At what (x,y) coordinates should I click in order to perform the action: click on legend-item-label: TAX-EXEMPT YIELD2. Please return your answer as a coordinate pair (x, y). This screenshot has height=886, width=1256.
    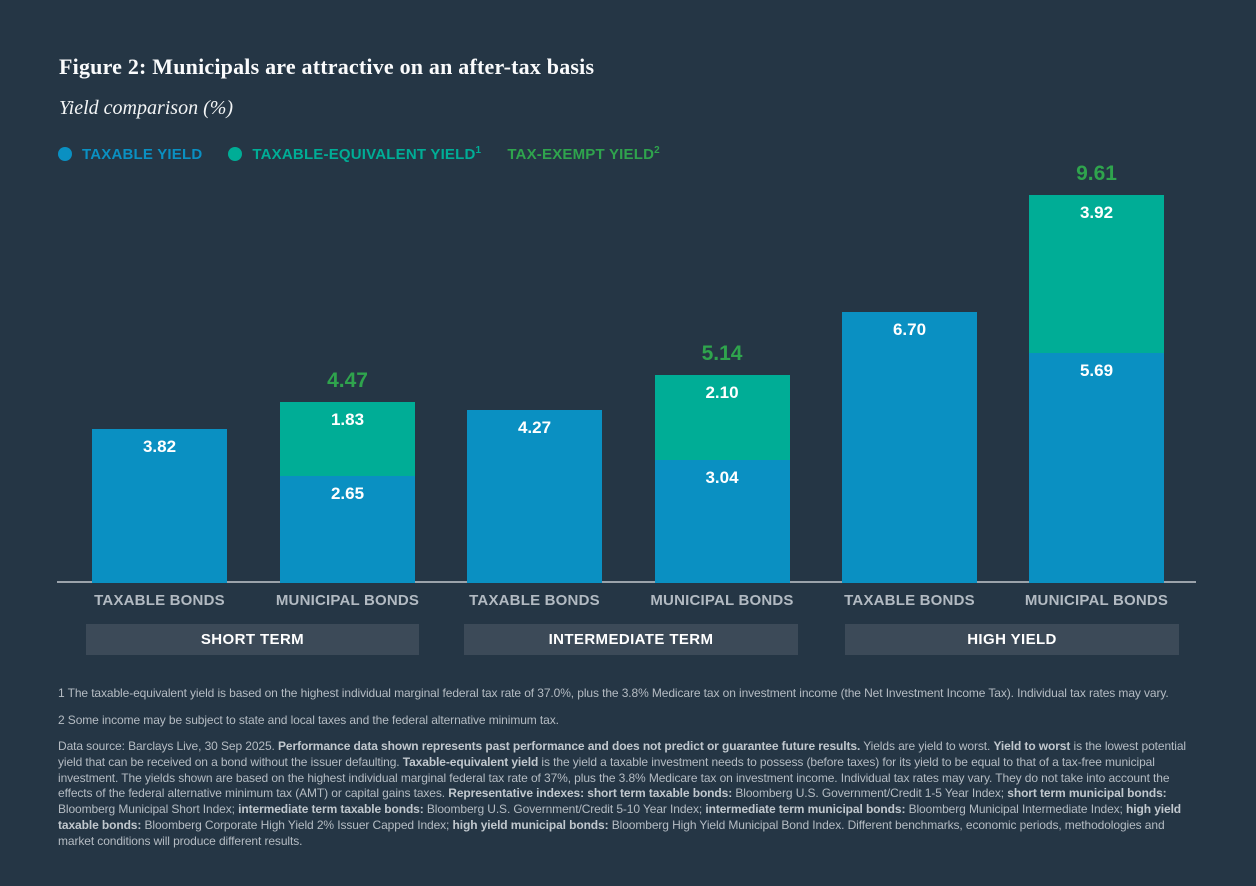
    Looking at the image, I should click on (583, 154).